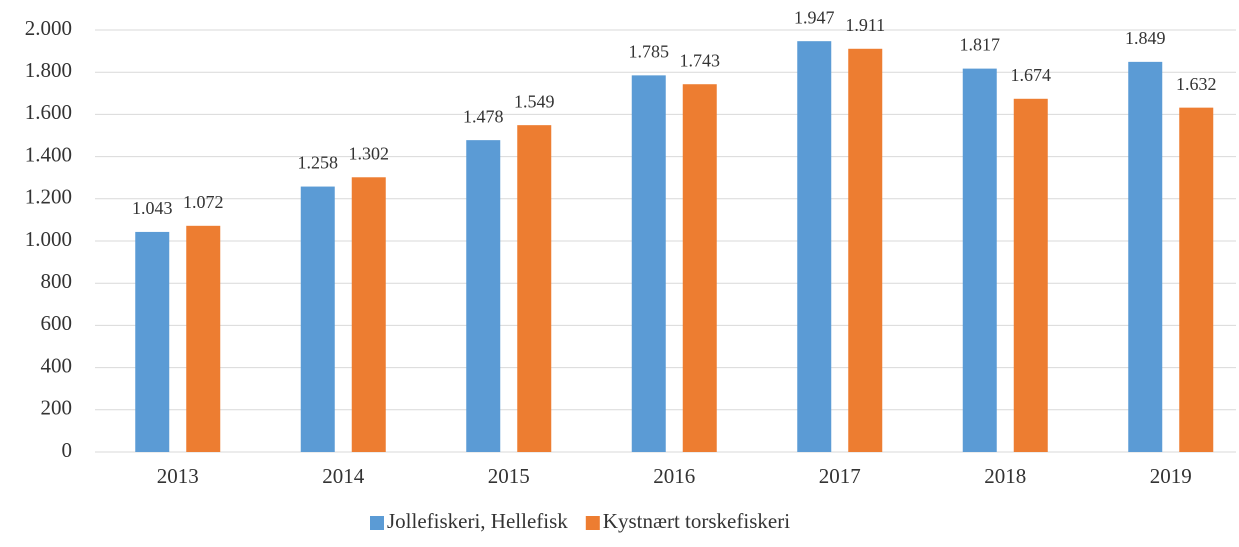 This screenshot has width=1239, height=547. What do you see at coordinates (48, 197) in the screenshot?
I see `y-tick-label: 1.200` at bounding box center [48, 197].